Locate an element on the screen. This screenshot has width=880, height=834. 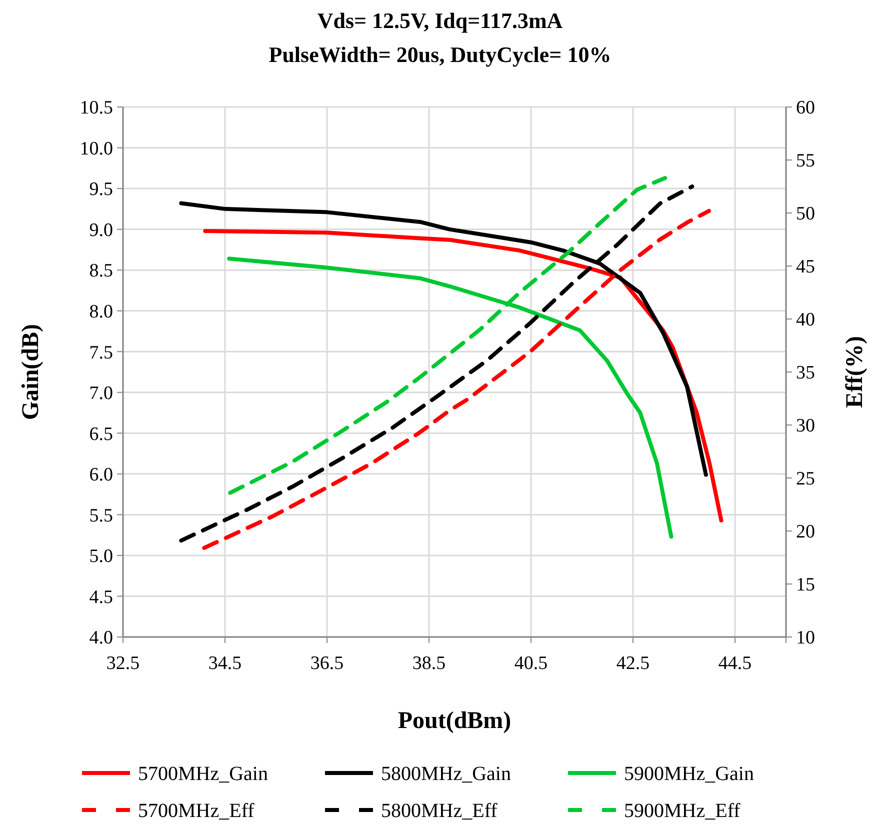
x-tick-label: 34.5 is located at coordinates (225, 663).